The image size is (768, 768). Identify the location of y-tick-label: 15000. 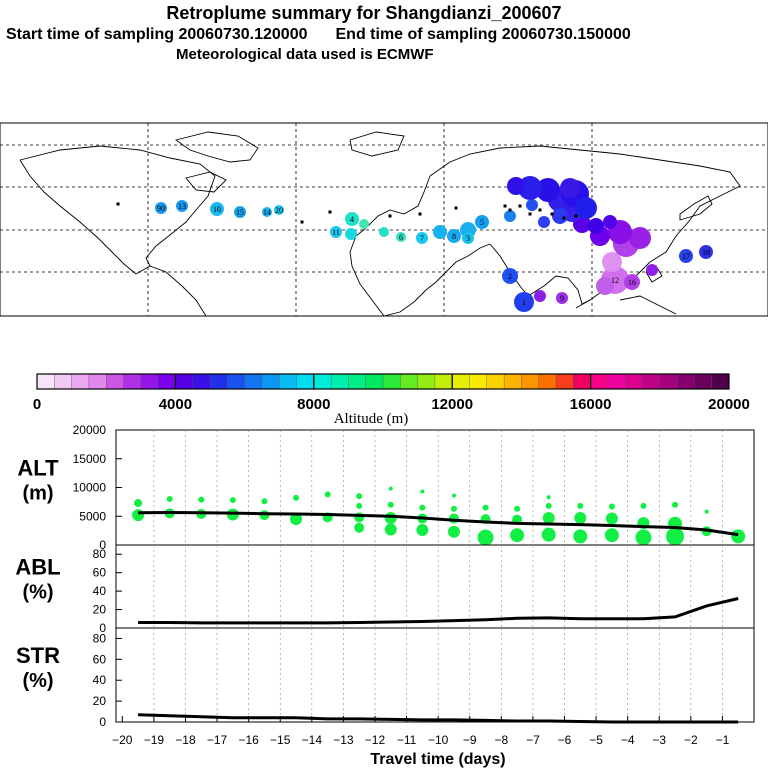
(90, 459).